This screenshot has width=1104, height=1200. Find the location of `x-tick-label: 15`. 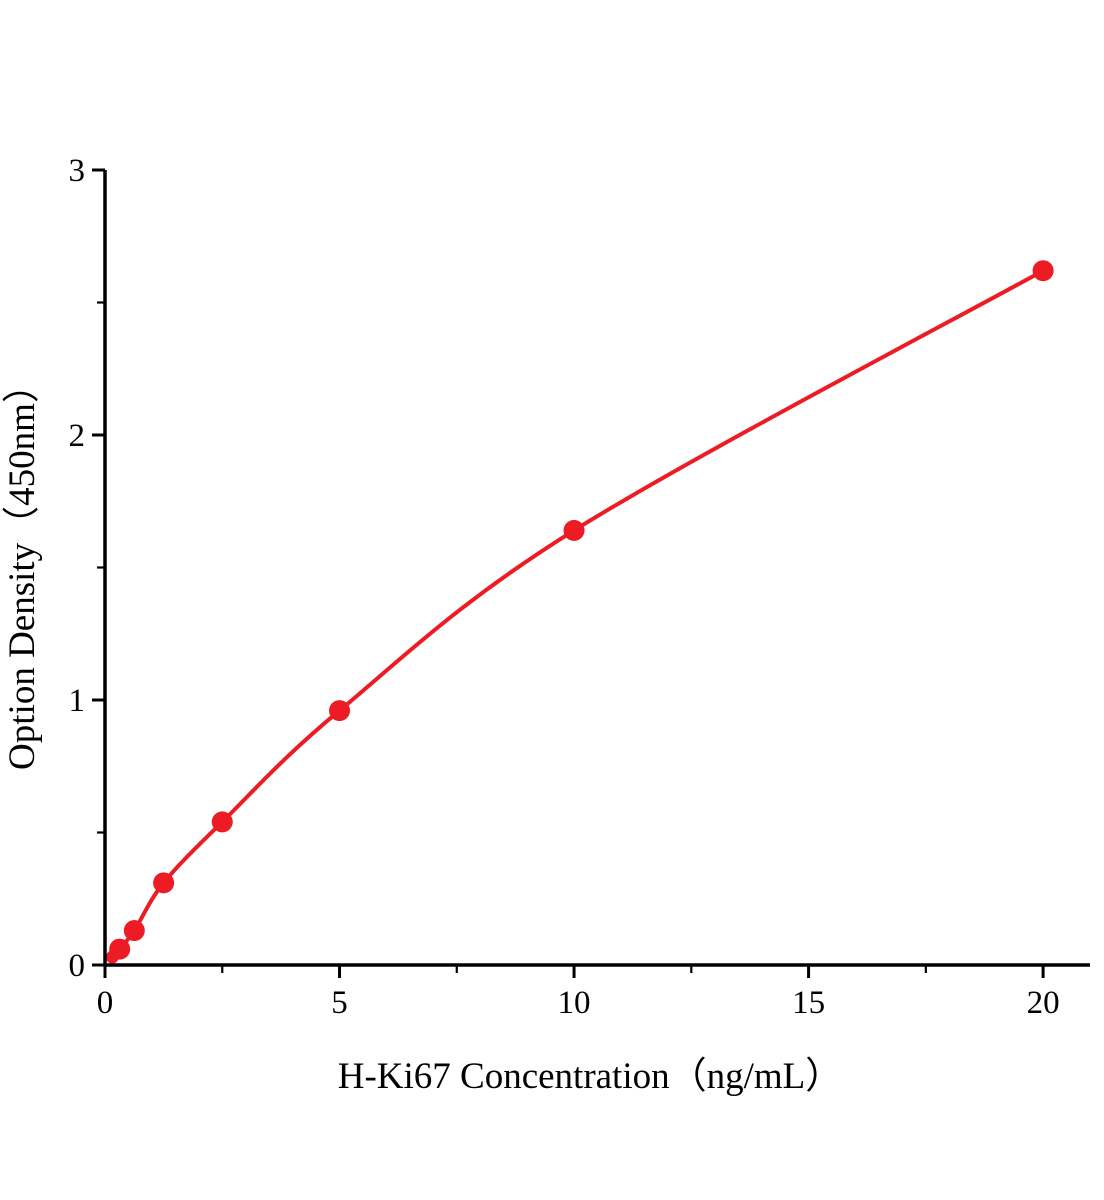

x-tick-label: 15 is located at coordinates (808, 1003).